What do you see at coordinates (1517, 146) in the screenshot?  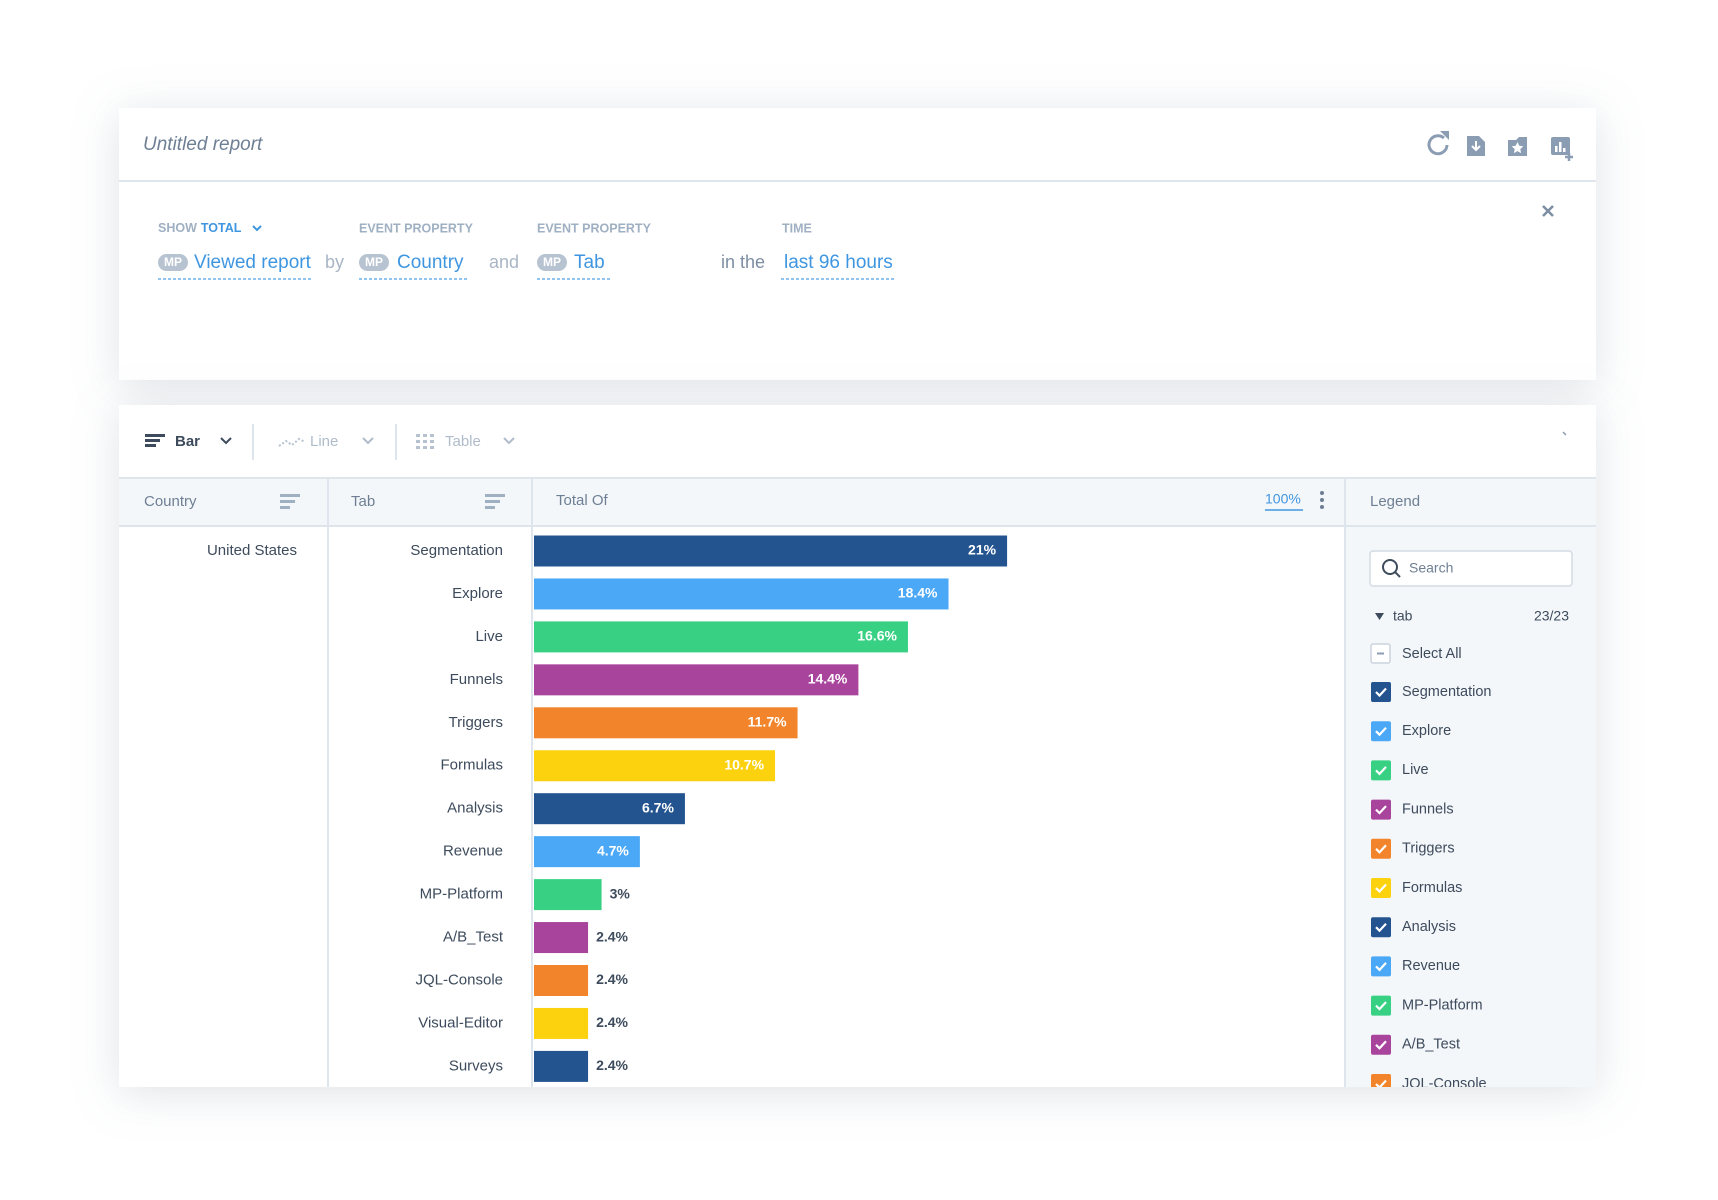 I see `save-icon` at bounding box center [1517, 146].